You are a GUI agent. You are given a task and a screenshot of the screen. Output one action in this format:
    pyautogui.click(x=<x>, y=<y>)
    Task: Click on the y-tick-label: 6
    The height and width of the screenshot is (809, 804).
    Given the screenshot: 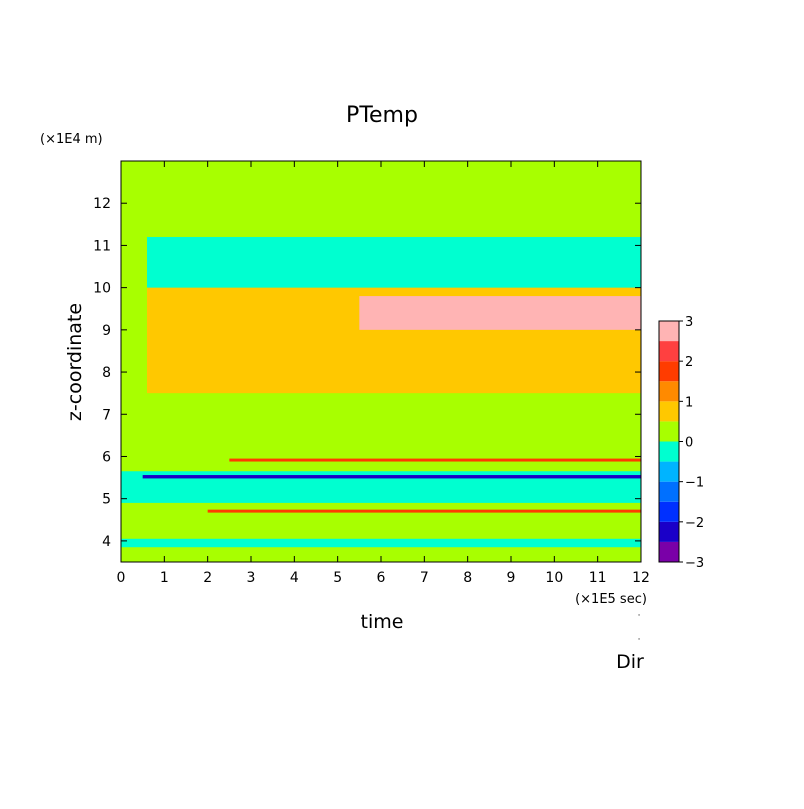 What is the action you would take?
    pyautogui.click(x=106, y=457)
    